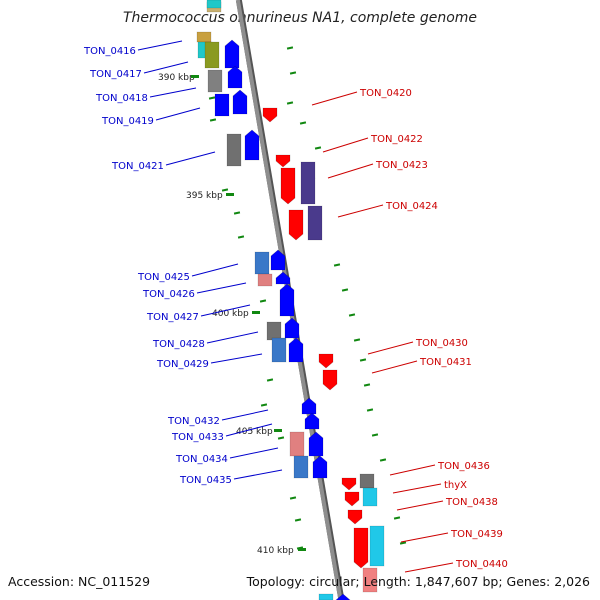 The height and width of the screenshot is (600, 600). What do you see at coordinates (396, 139) in the screenshot?
I see `right-gene-label: TON_0422` at bounding box center [396, 139].